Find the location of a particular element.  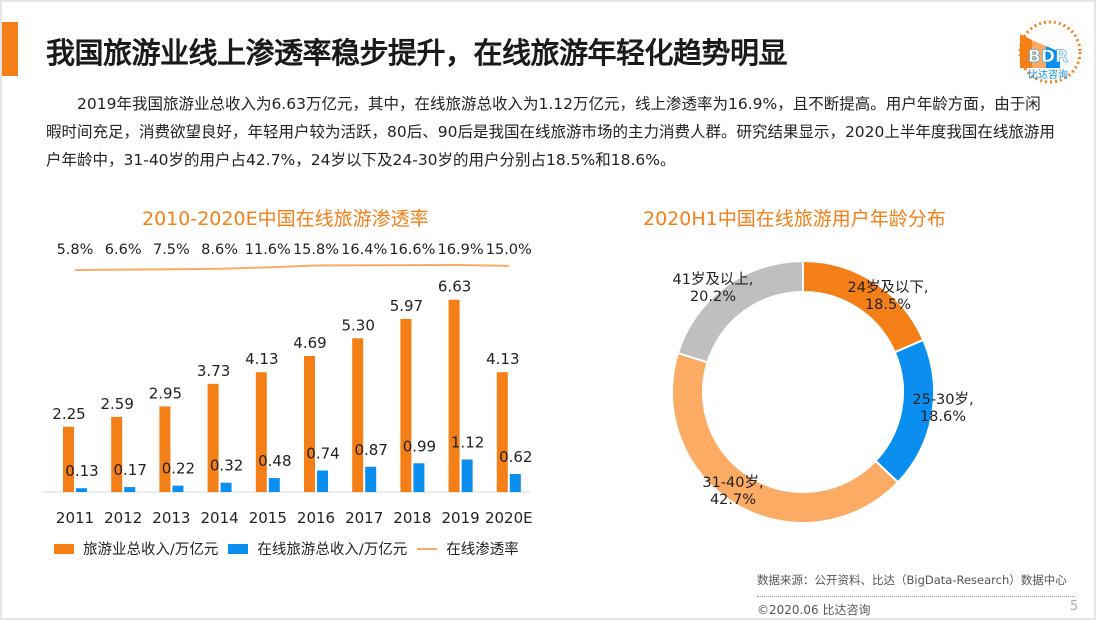

bar-online-2019 is located at coordinates (467, 475).